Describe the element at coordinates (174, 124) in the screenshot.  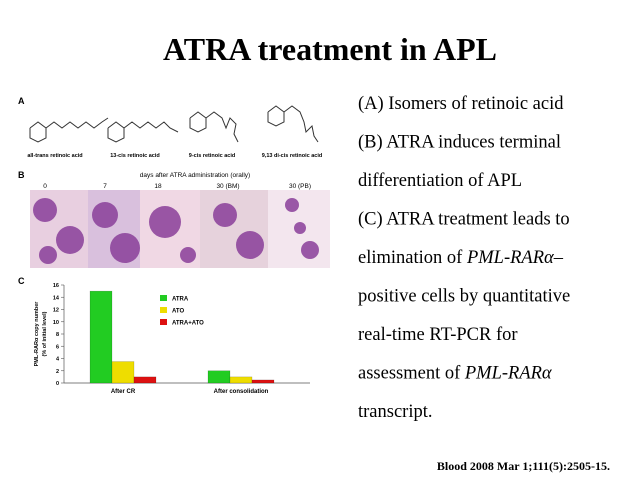
I see `molecule-drawings` at that location.